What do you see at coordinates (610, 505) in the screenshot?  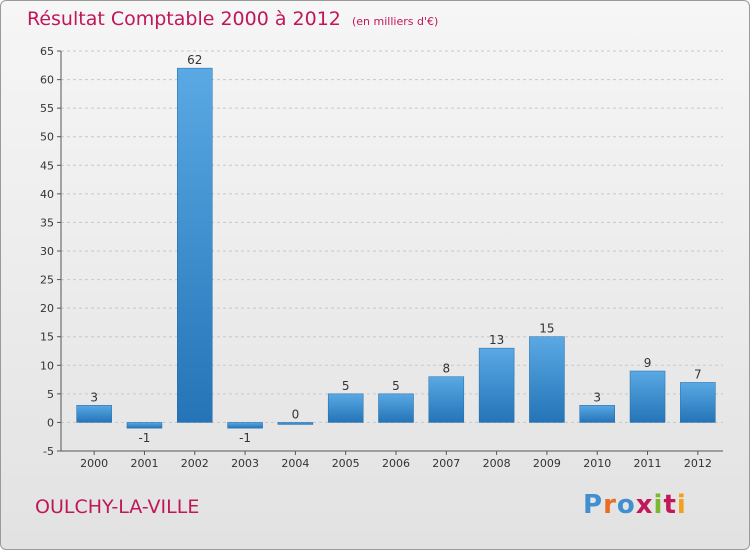 I see `logo-letter: r` at bounding box center [610, 505].